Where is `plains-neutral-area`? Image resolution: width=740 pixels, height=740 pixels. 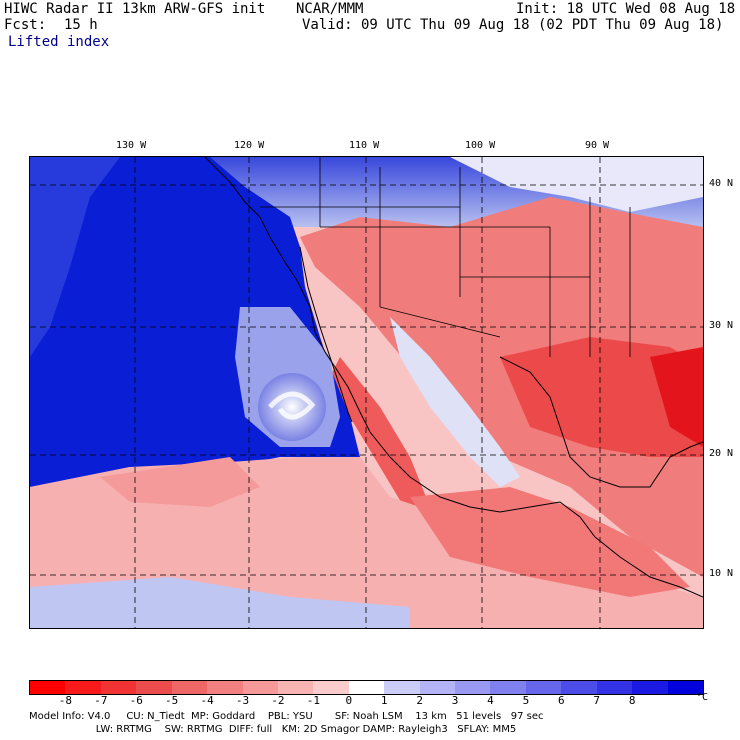
plains-neutral-area is located at coordinates (576, 184).